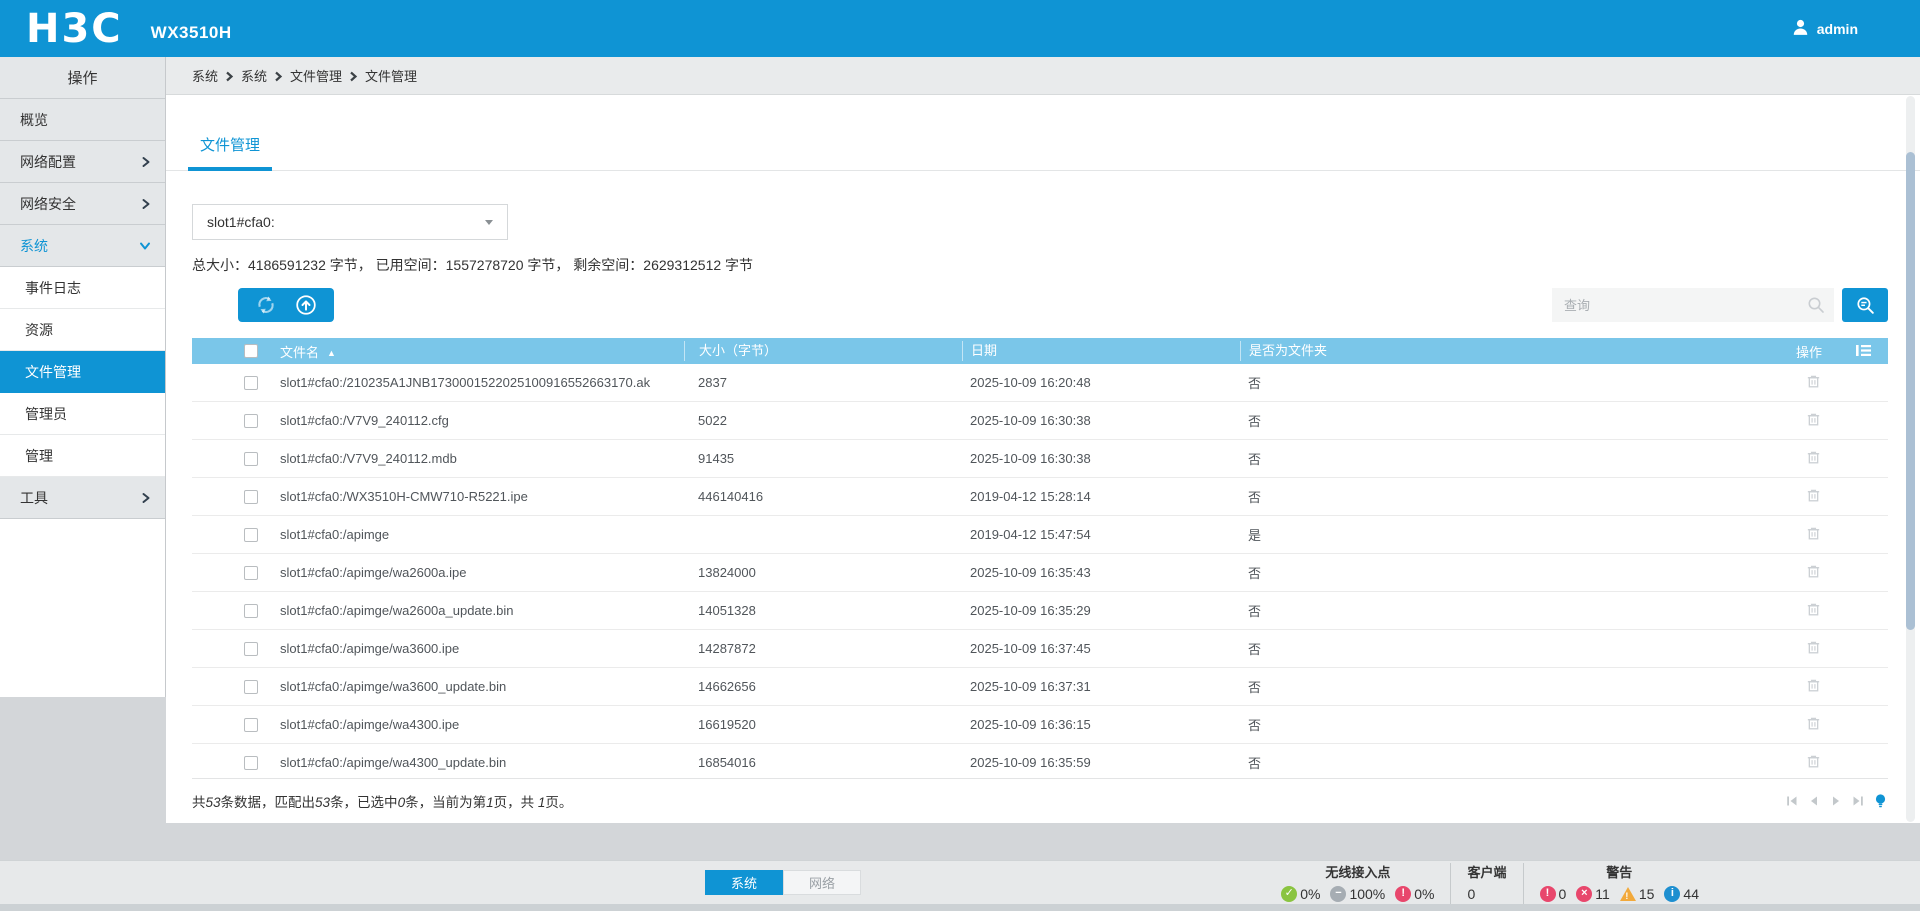 The width and height of the screenshot is (1920, 911). What do you see at coordinates (1584, 893) in the screenshot?
I see `cross-status-icon: ×` at bounding box center [1584, 893].